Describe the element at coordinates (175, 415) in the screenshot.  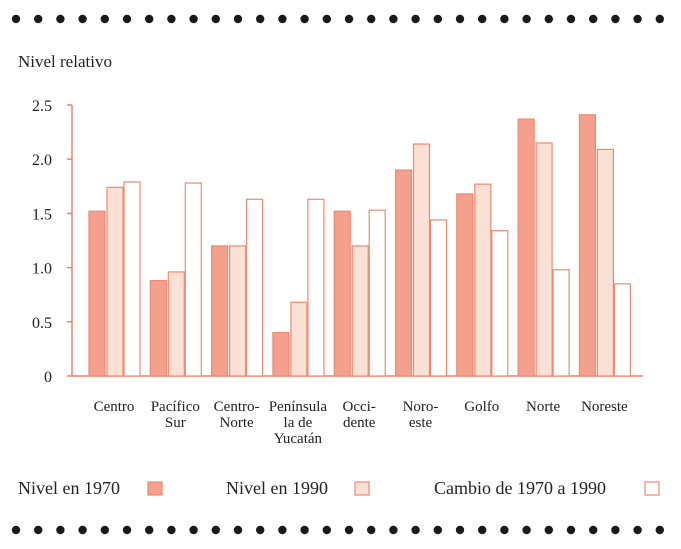
I see `category-label: Pacífico Sur` at that location.